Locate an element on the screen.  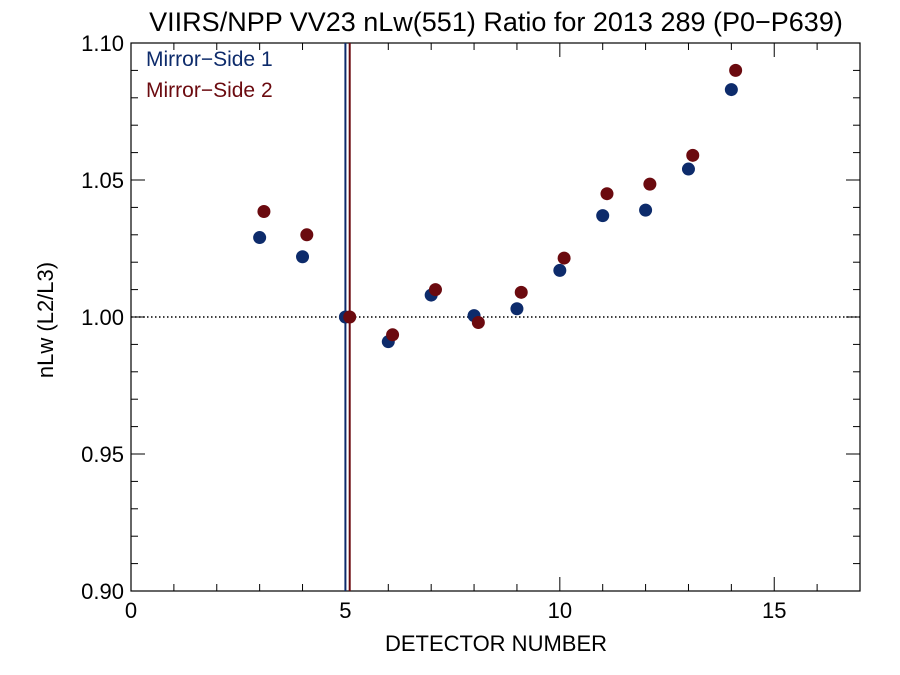
y-tick-label: 1.05 is located at coordinates (102, 180).